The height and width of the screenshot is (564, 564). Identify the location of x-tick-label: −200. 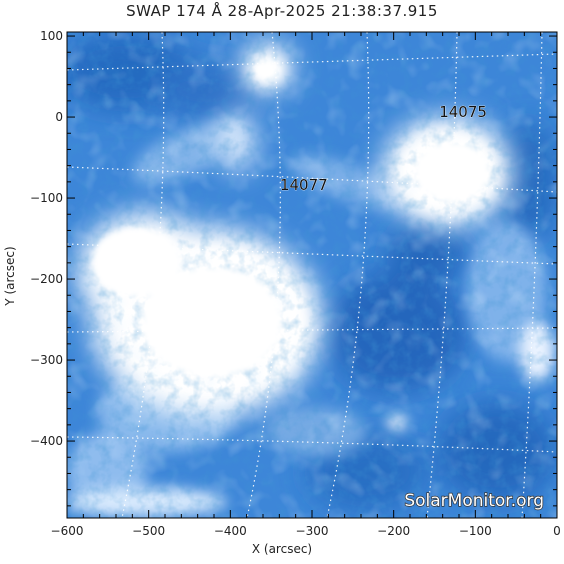
(393, 531).